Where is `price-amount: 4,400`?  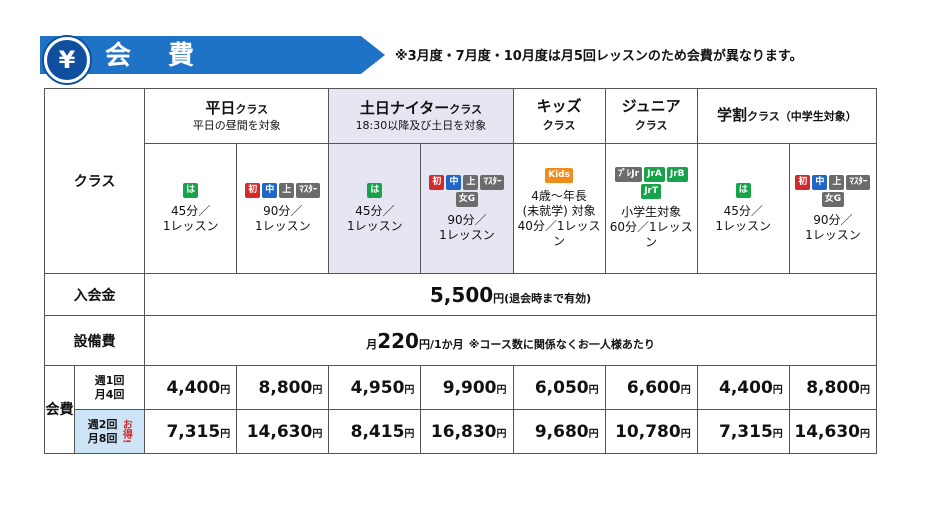 price-amount: 4,400 is located at coordinates (193, 387).